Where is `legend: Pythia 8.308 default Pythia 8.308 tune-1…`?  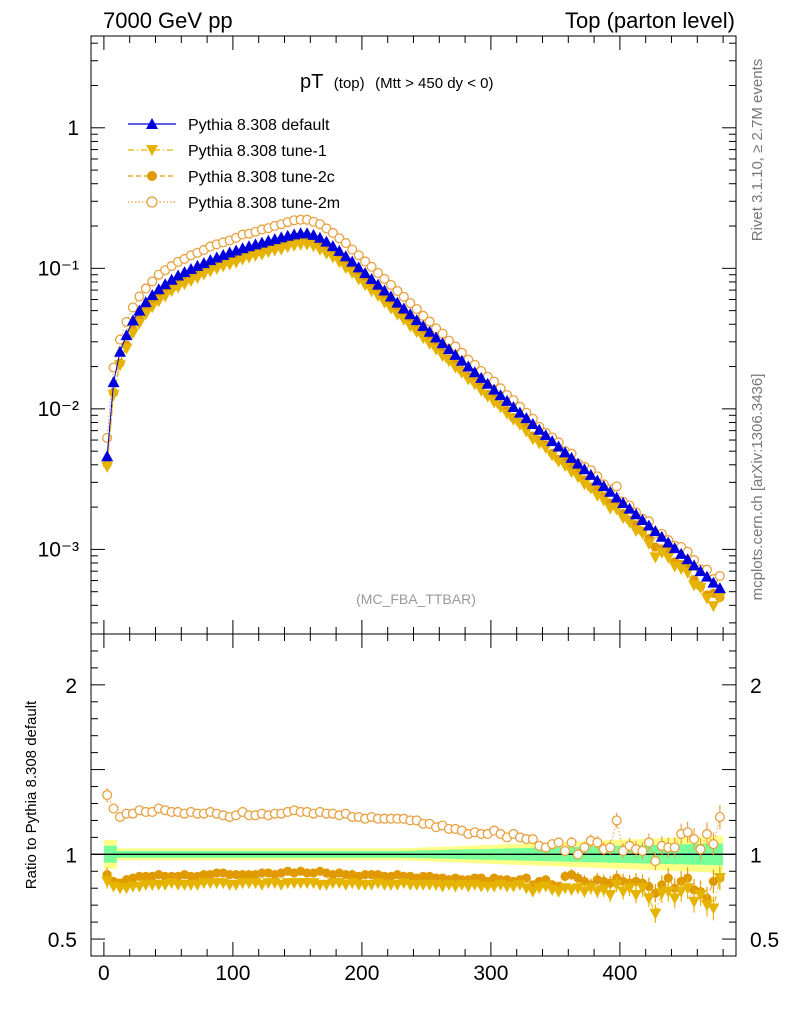
legend: Pythia 8.308 default Pythia 8.308 tune-1… is located at coordinates (234, 164).